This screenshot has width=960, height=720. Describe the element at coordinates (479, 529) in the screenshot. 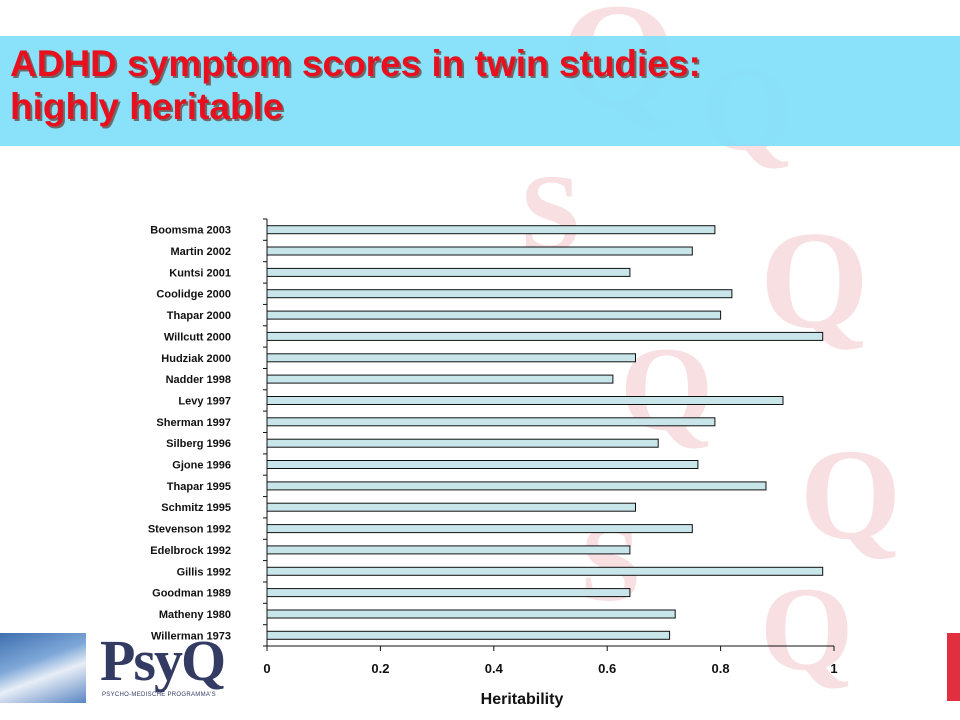

I see `bar-stevenson-1992` at that location.